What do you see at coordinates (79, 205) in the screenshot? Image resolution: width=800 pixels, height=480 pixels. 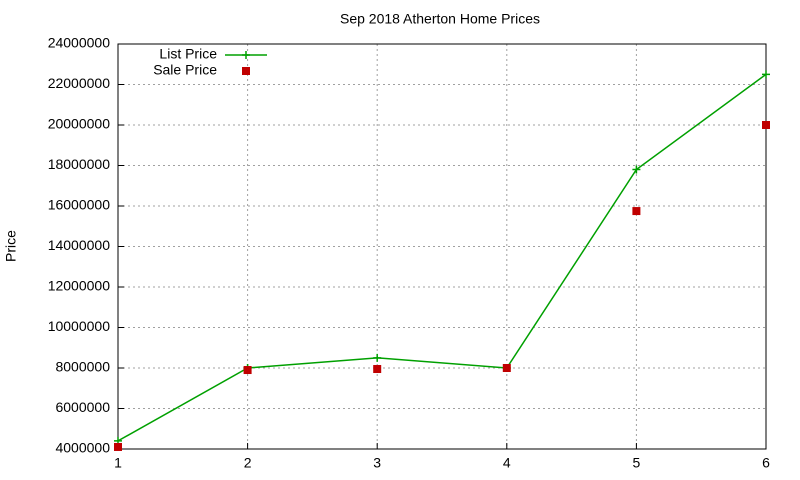 I see `y-tick-label: 16000000` at bounding box center [79, 205].